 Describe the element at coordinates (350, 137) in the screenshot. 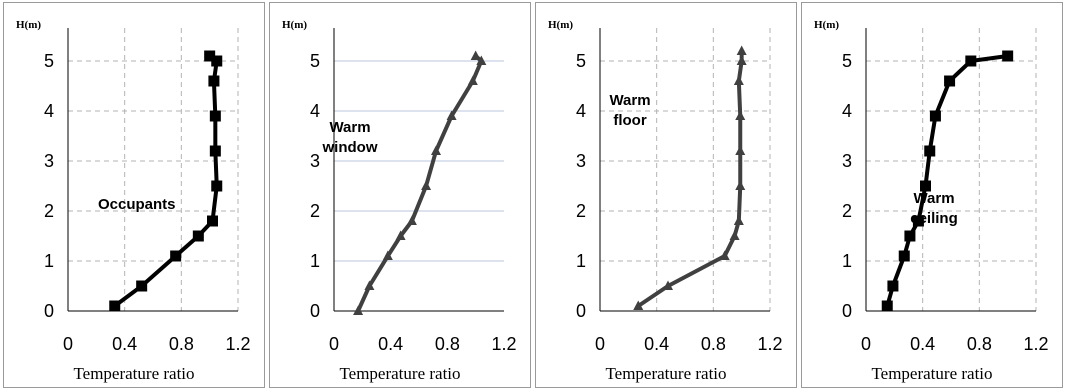

I see `chart-annotation: Warm window` at that location.